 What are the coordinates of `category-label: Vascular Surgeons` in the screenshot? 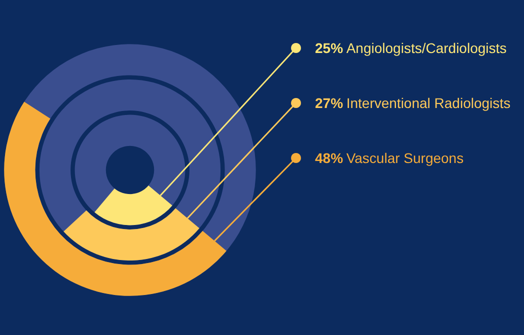 It's located at (405, 158).